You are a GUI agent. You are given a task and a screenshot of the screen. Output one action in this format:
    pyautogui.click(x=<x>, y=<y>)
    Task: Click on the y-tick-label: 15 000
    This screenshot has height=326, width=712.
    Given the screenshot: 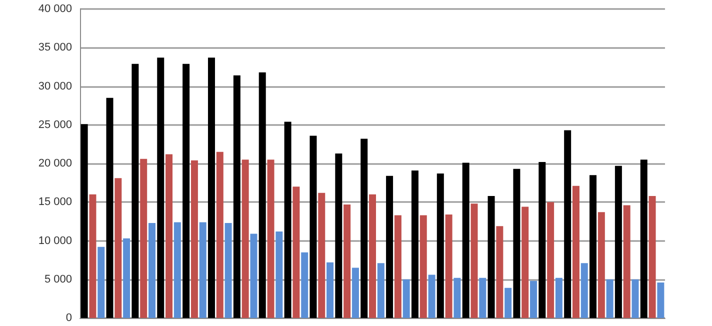 What is the action you would take?
    pyautogui.click(x=55, y=202)
    